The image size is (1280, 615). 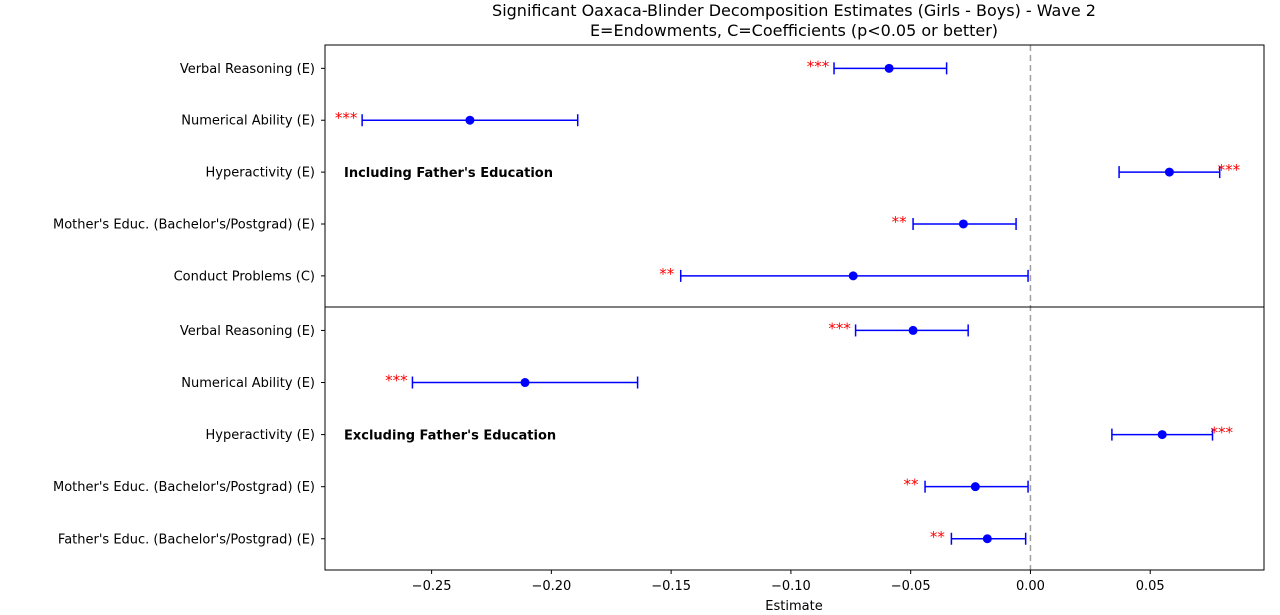 What do you see at coordinates (450, 436) in the screenshot?
I see `panel-label-2: Excluding Father's Education` at bounding box center [450, 436].